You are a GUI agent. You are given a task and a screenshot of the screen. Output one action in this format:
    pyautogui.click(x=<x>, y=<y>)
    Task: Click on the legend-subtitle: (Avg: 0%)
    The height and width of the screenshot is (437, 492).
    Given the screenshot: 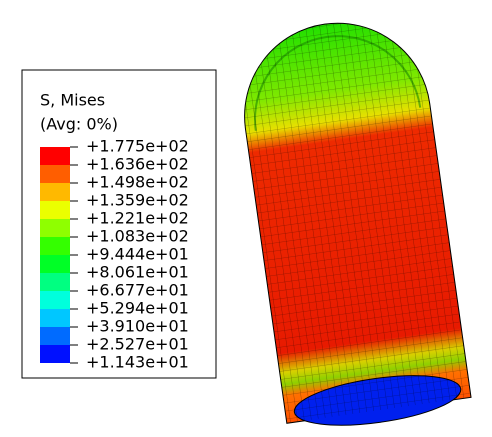 What is the action you would take?
    pyautogui.click(x=79, y=124)
    